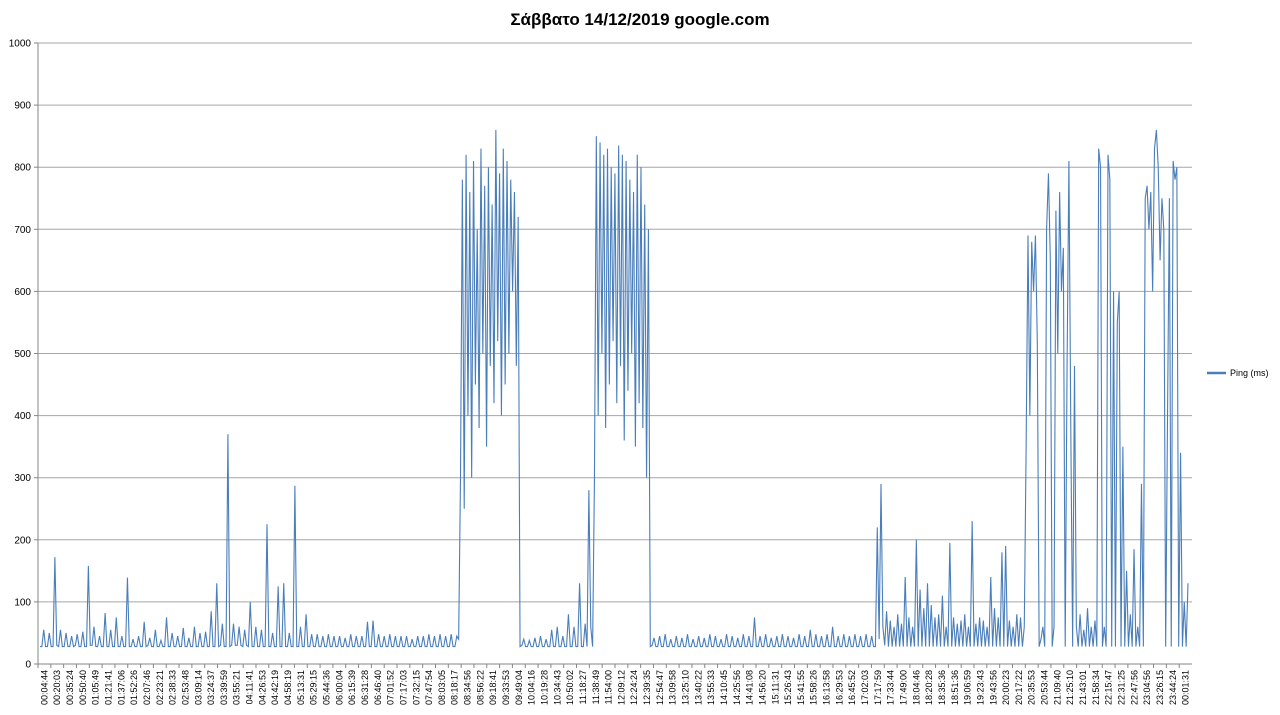 The height and width of the screenshot is (715, 1280). Describe the element at coordinates (22, 478) in the screenshot. I see `y-tick-label: 300` at that location.